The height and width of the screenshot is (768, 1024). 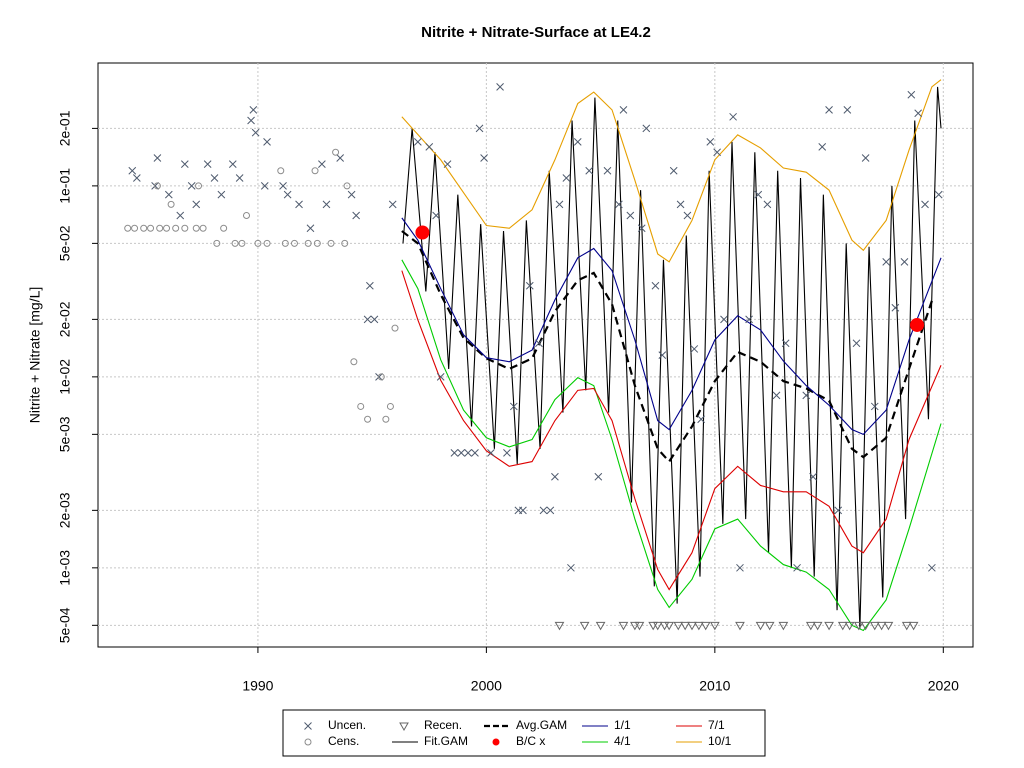 What do you see at coordinates (65, 128) in the screenshot?
I see `y-tick-label: 2e-01` at bounding box center [65, 128].